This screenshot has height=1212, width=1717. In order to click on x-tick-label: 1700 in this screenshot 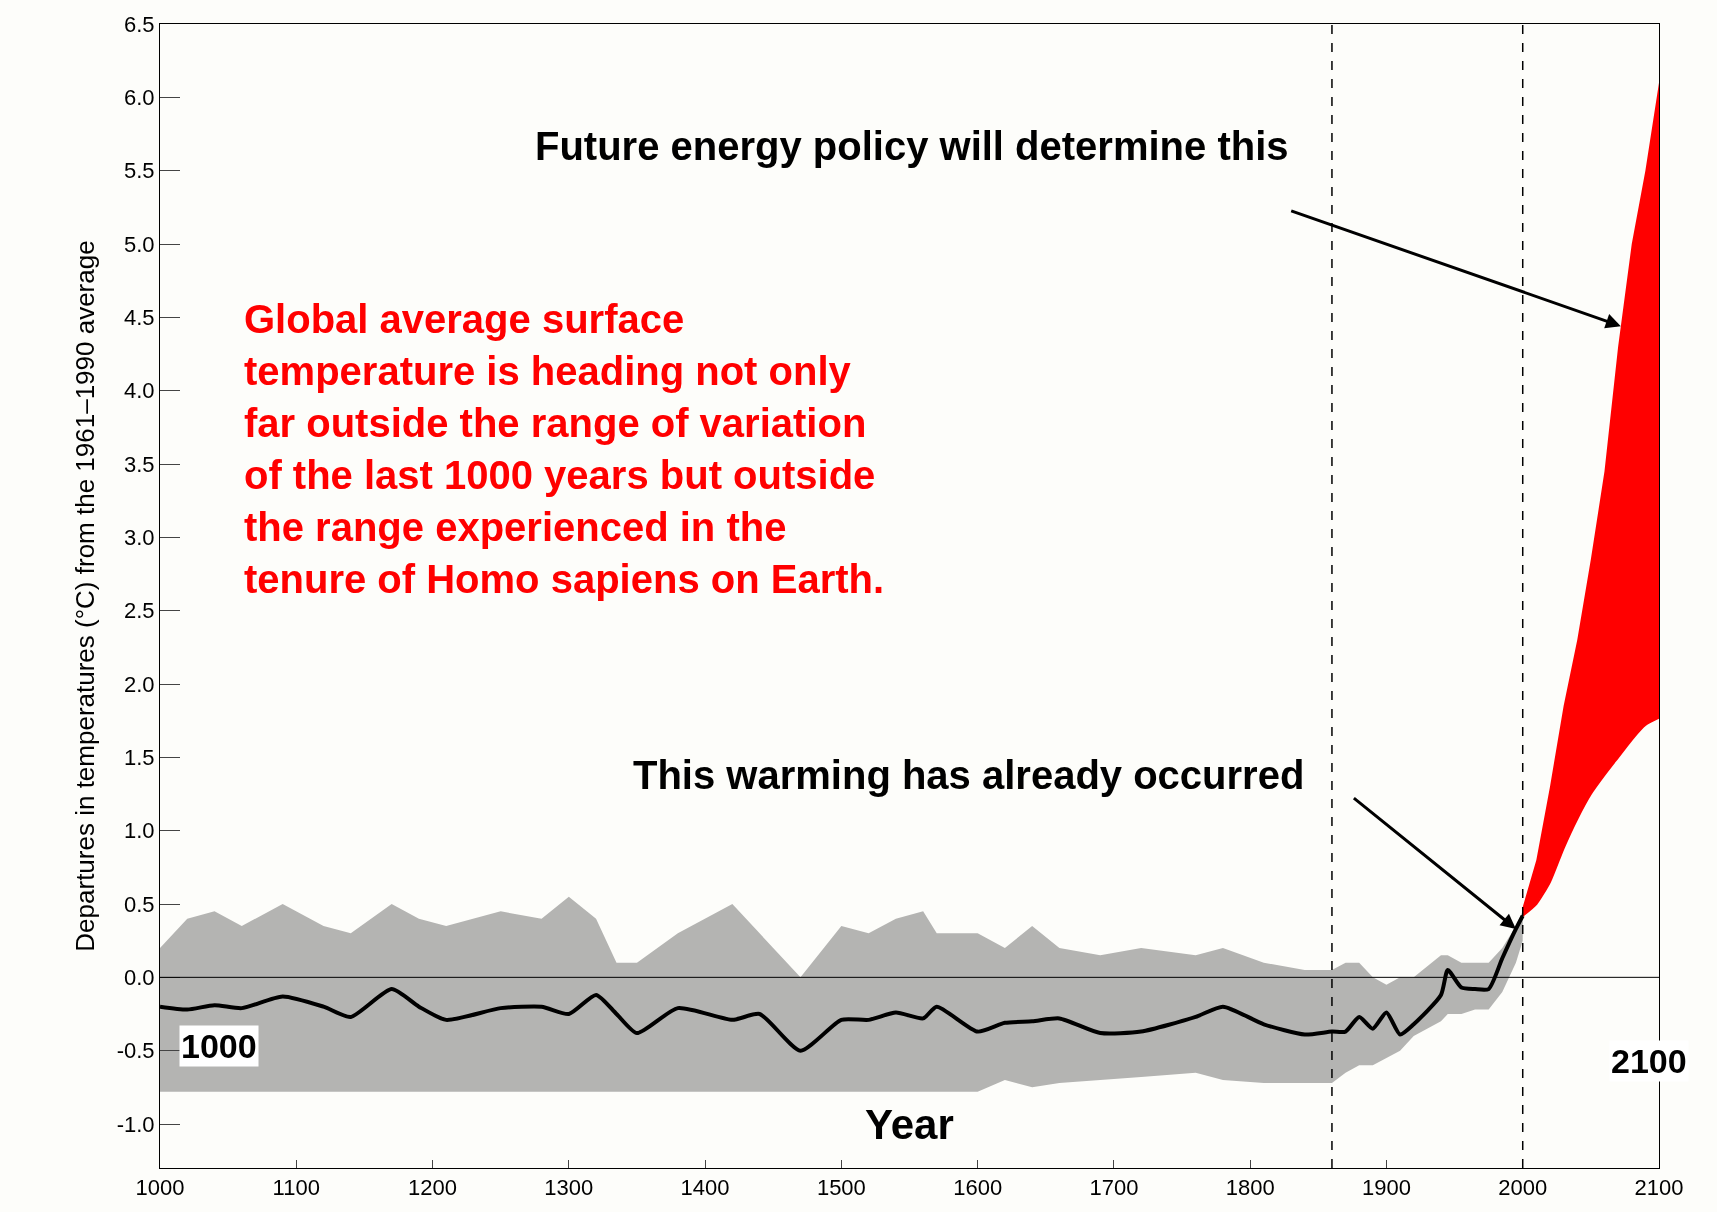, I will do `click(1114, 1188)`.